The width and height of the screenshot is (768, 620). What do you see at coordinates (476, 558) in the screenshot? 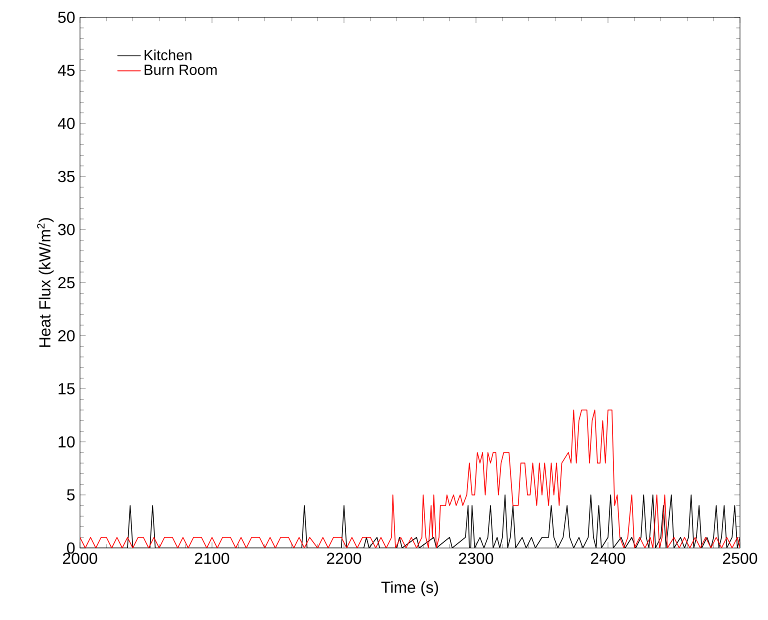
I see `x-tick-label: 2300` at bounding box center [476, 558].